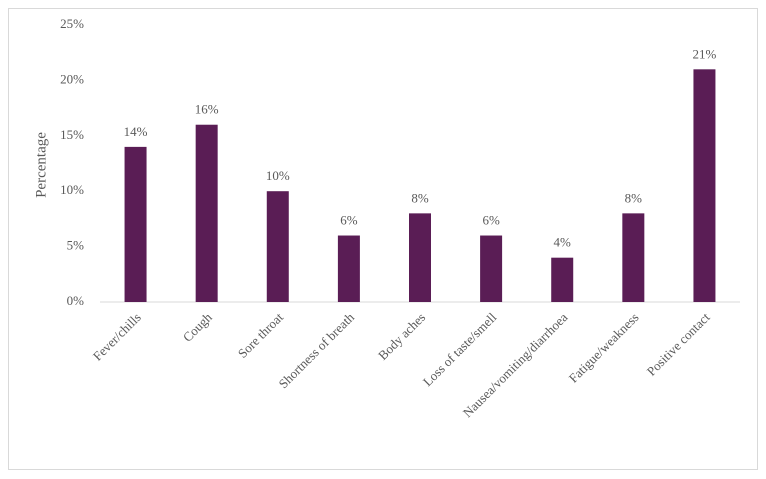 Image resolution: width=766 pixels, height=479 pixels. What do you see at coordinates (136, 131) in the screenshot?
I see `data-label: 14%` at bounding box center [136, 131].